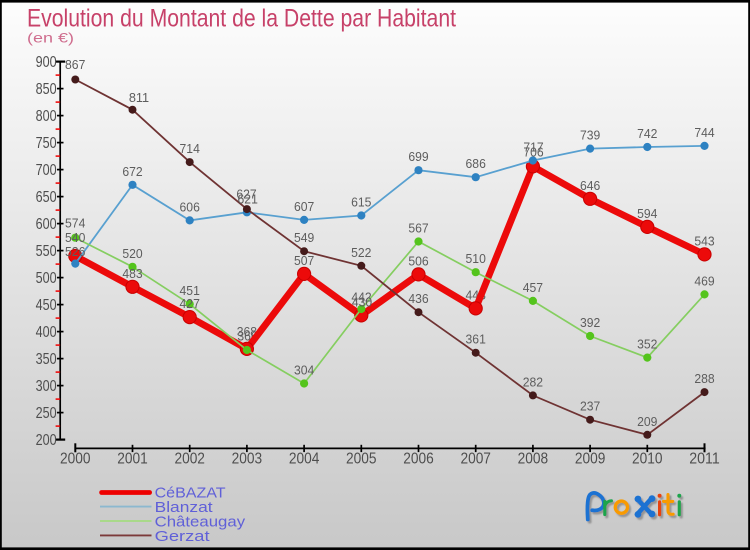 The width and height of the screenshot is (750, 550). I want to click on svg-text: 510, so click(476, 258).